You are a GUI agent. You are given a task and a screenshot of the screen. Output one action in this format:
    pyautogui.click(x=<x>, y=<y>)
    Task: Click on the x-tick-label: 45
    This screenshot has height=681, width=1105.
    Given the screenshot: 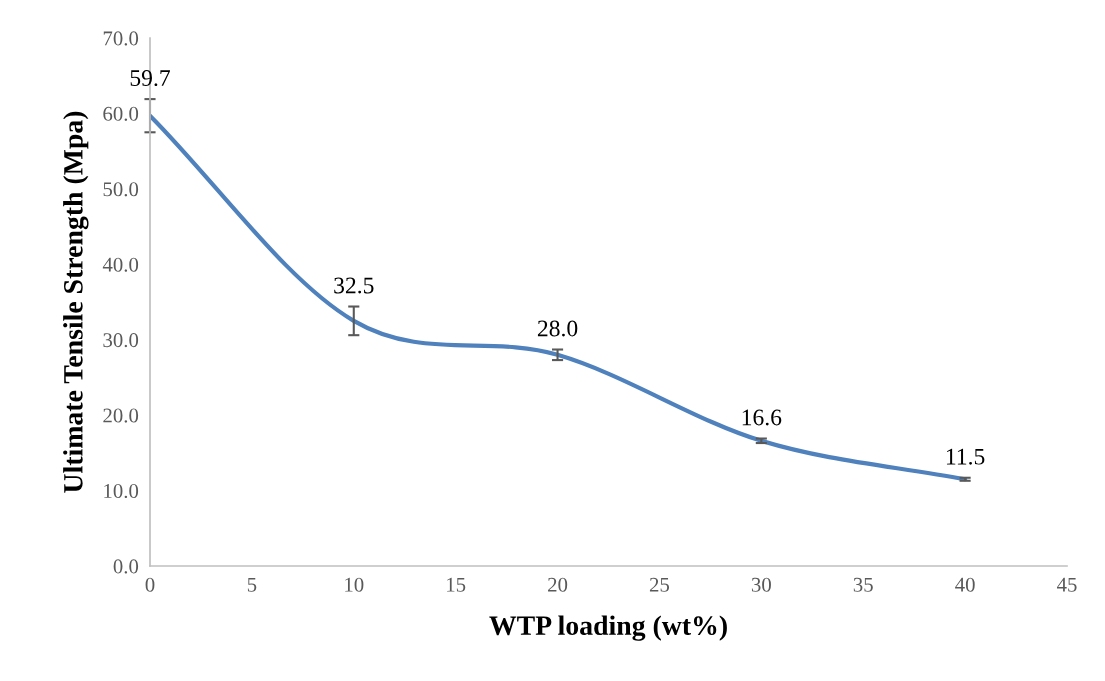 What is the action you would take?
    pyautogui.click(x=1066, y=584)
    